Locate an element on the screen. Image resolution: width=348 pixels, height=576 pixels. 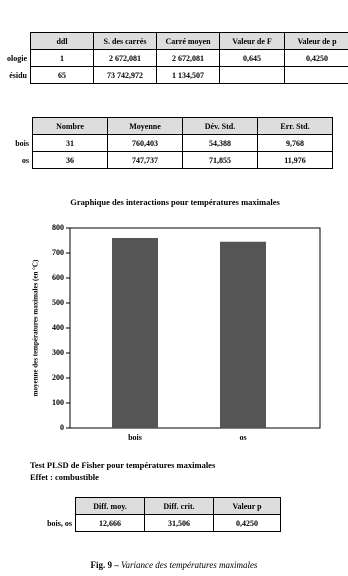
row: bois, os 12,666 31,506 0,4250 is located at coordinates (155, 523).